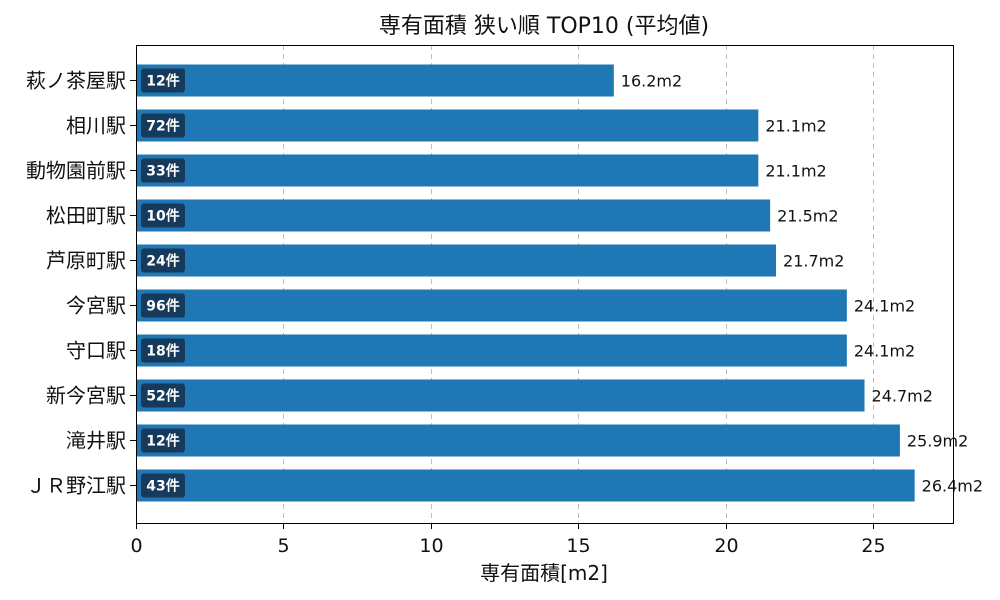 This screenshot has width=1000, height=600. I want to click on value-label: 26.4m2, so click(952, 486).